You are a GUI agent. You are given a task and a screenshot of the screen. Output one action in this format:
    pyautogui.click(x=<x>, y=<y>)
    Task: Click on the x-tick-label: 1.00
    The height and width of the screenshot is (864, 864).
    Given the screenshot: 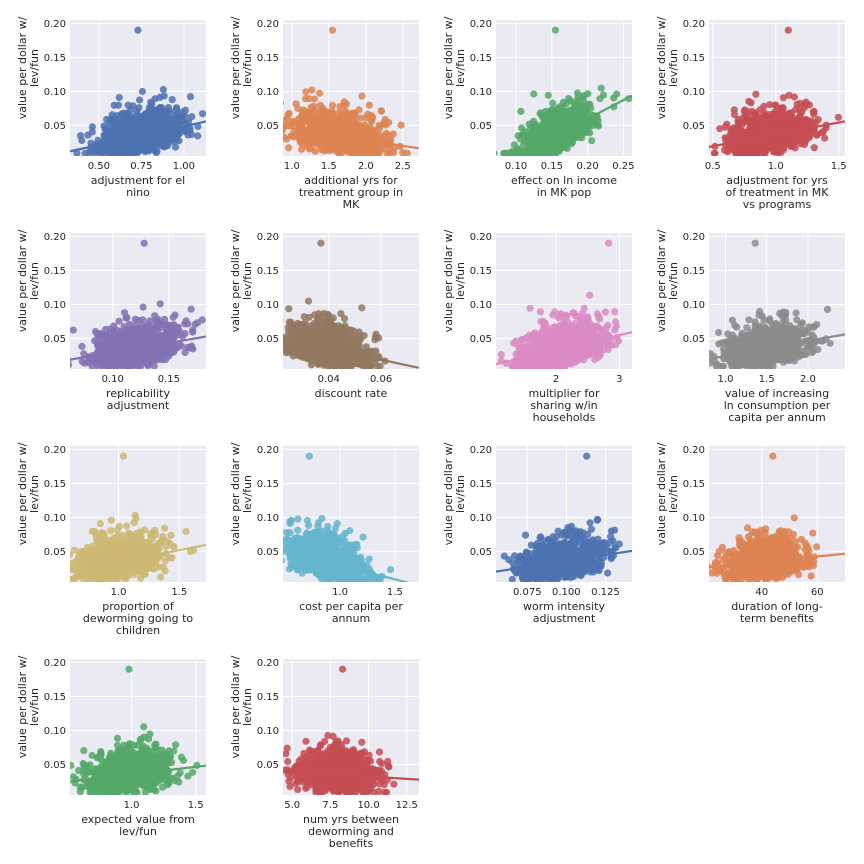 What is the action you would take?
    pyautogui.click(x=184, y=166)
    